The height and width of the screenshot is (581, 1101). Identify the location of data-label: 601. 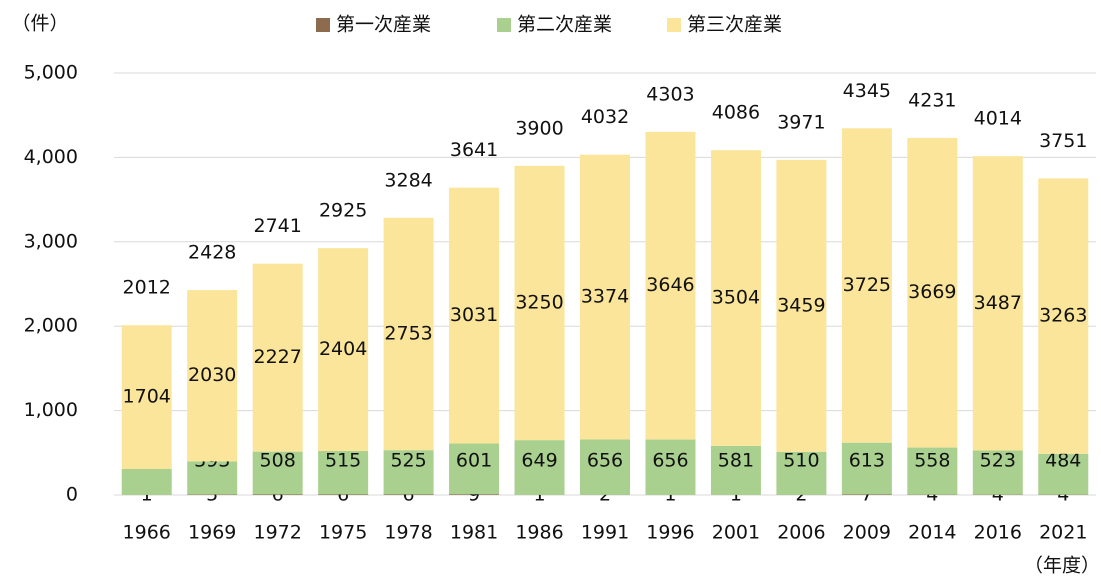
(474, 461).